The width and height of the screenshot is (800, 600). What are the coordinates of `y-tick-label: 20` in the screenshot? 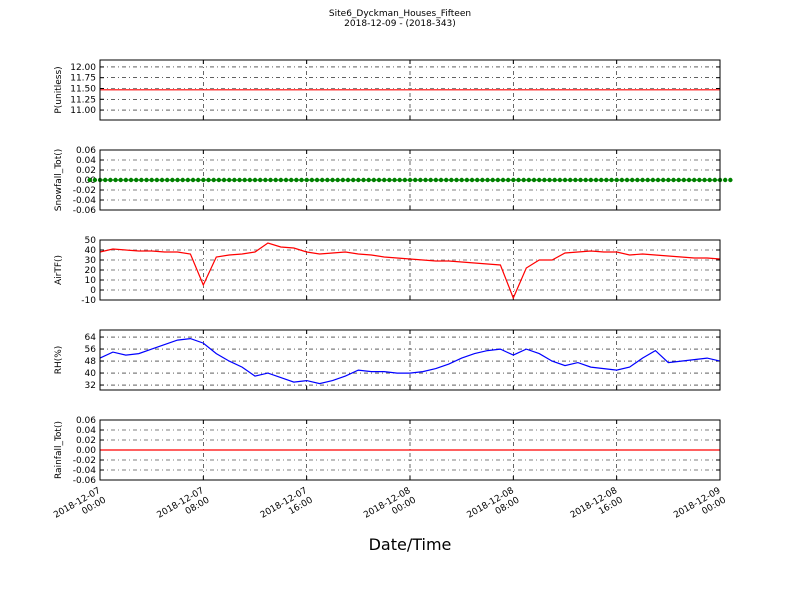 It's located at (91, 271).